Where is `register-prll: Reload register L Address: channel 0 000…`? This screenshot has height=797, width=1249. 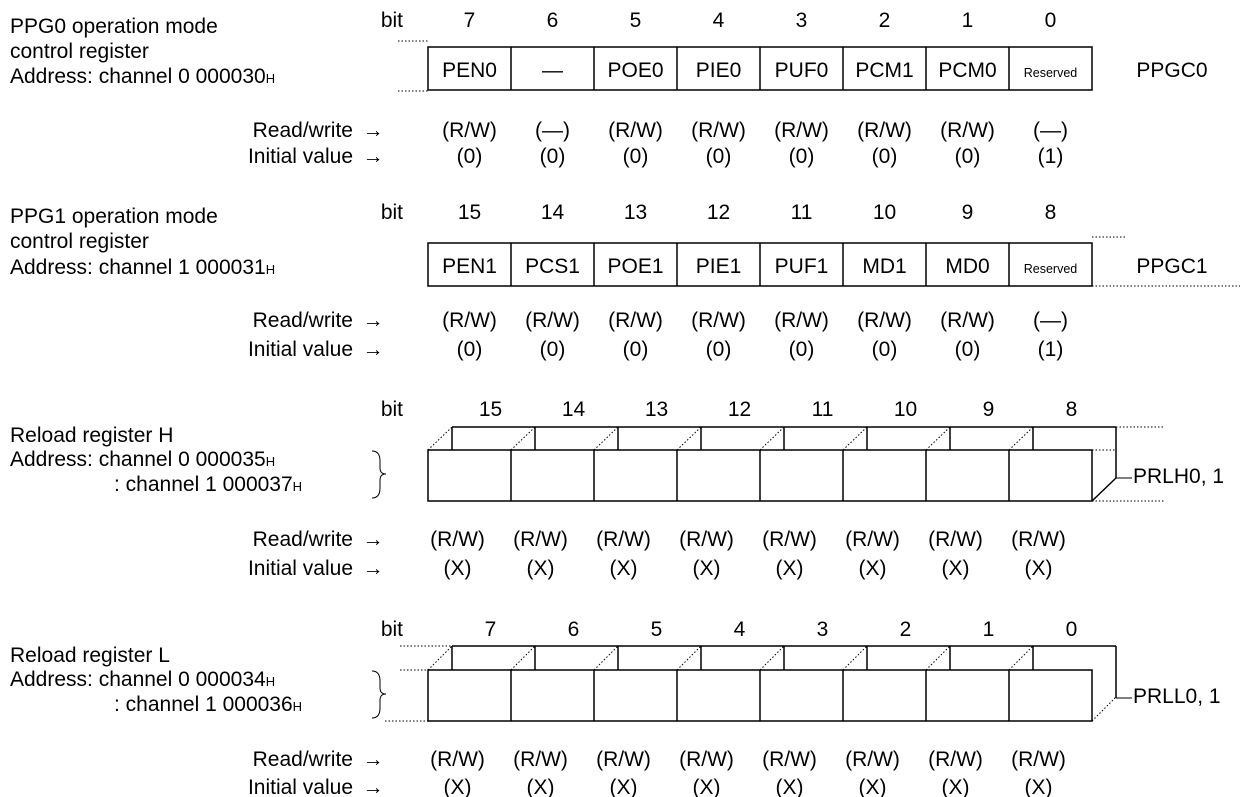
register-prll: Reload register L Address: channel 0 000… is located at coordinates (615, 670).